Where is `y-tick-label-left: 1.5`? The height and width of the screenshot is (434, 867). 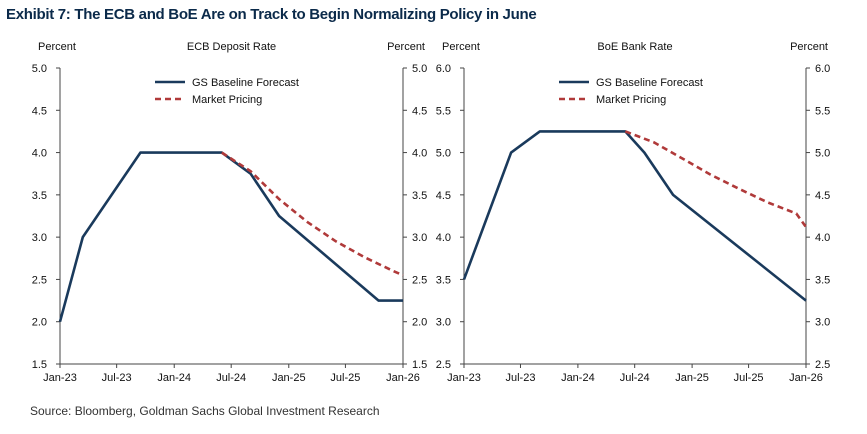 y-tick-label-left: 1.5 is located at coordinates (39, 365).